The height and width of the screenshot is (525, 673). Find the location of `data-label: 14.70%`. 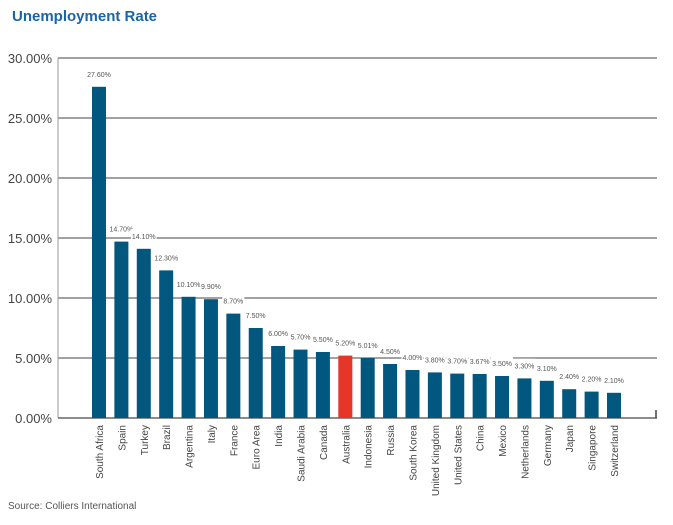

data-label: 14.70% is located at coordinates (122, 230).